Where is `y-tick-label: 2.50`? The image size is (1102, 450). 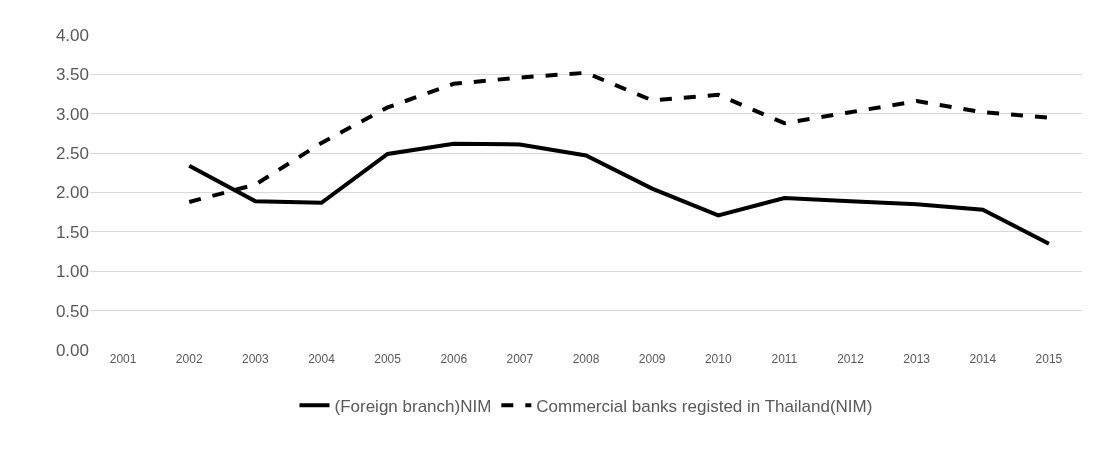 y-tick-label: 2.50 is located at coordinates (72, 154).